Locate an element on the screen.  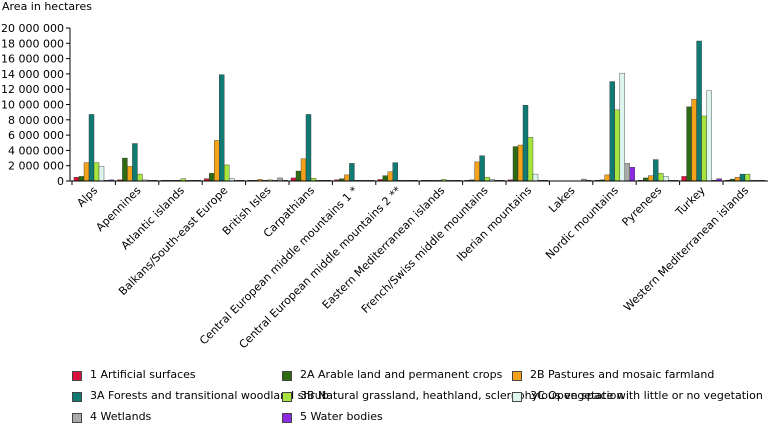
x-tick-label: Iberian mountains is located at coordinates (494, 224).